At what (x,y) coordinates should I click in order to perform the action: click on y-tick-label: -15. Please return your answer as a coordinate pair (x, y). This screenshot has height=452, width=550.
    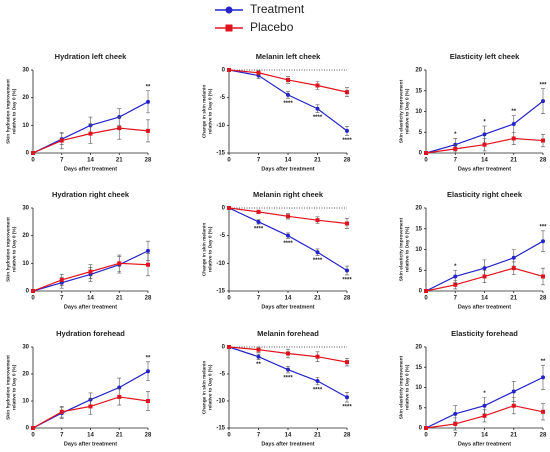
    Looking at the image, I should click on (220, 154).